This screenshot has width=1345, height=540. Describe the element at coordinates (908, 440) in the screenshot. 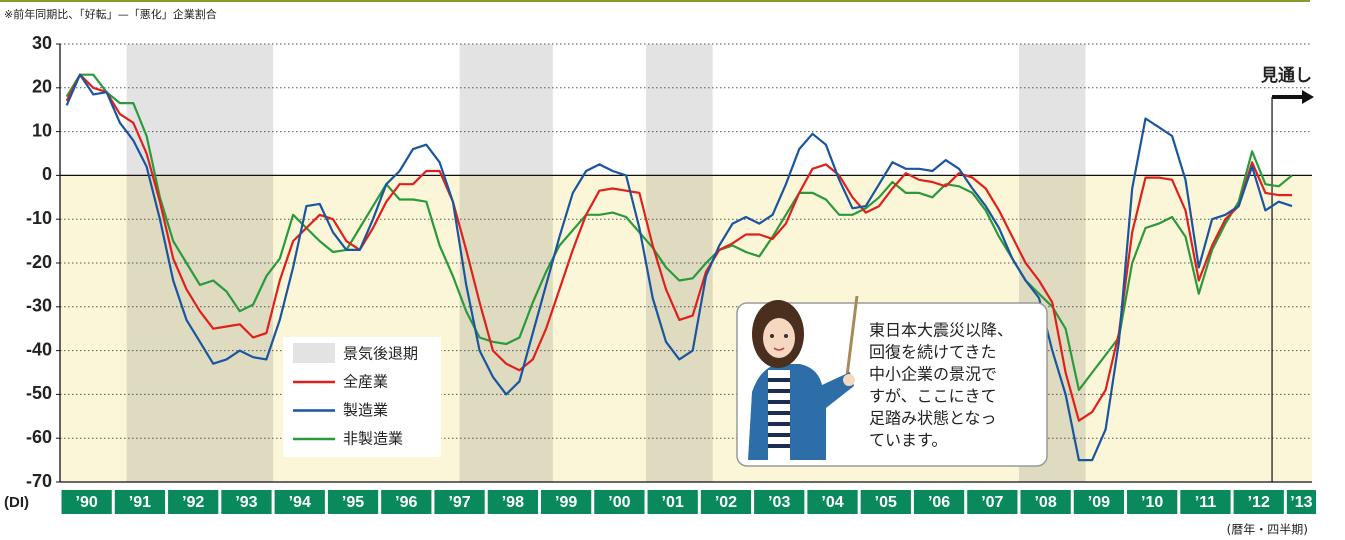

I see `callout-text: ています。` at that location.